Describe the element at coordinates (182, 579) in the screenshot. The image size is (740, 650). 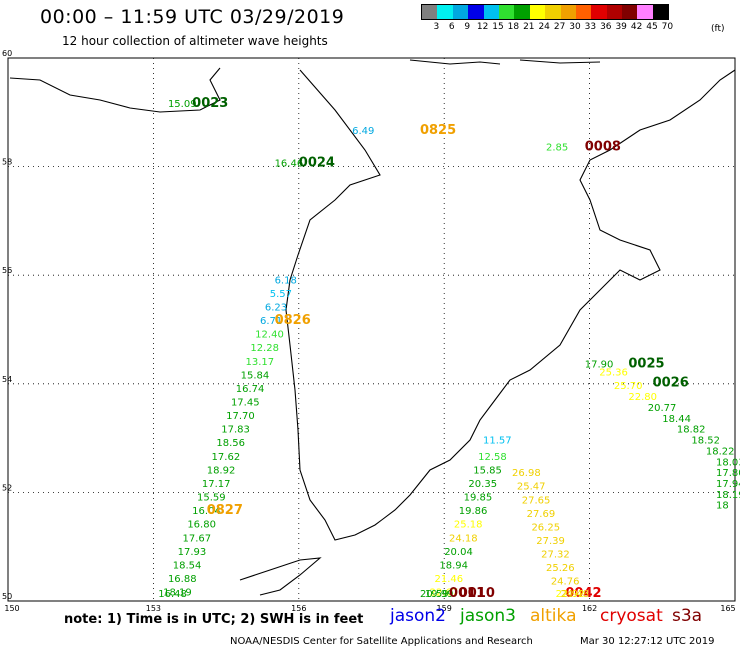
I see `wave-height-value: 16.88` at that location.